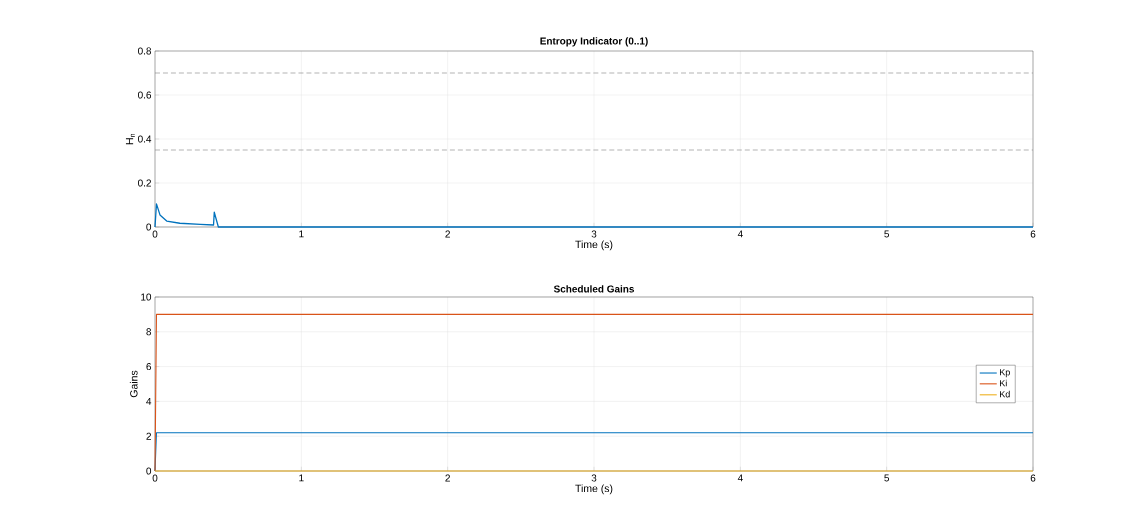 The width and height of the screenshot is (1134, 520). Describe the element at coordinates (145, 95) in the screenshot. I see `y-tick-label: 0.6` at that location.